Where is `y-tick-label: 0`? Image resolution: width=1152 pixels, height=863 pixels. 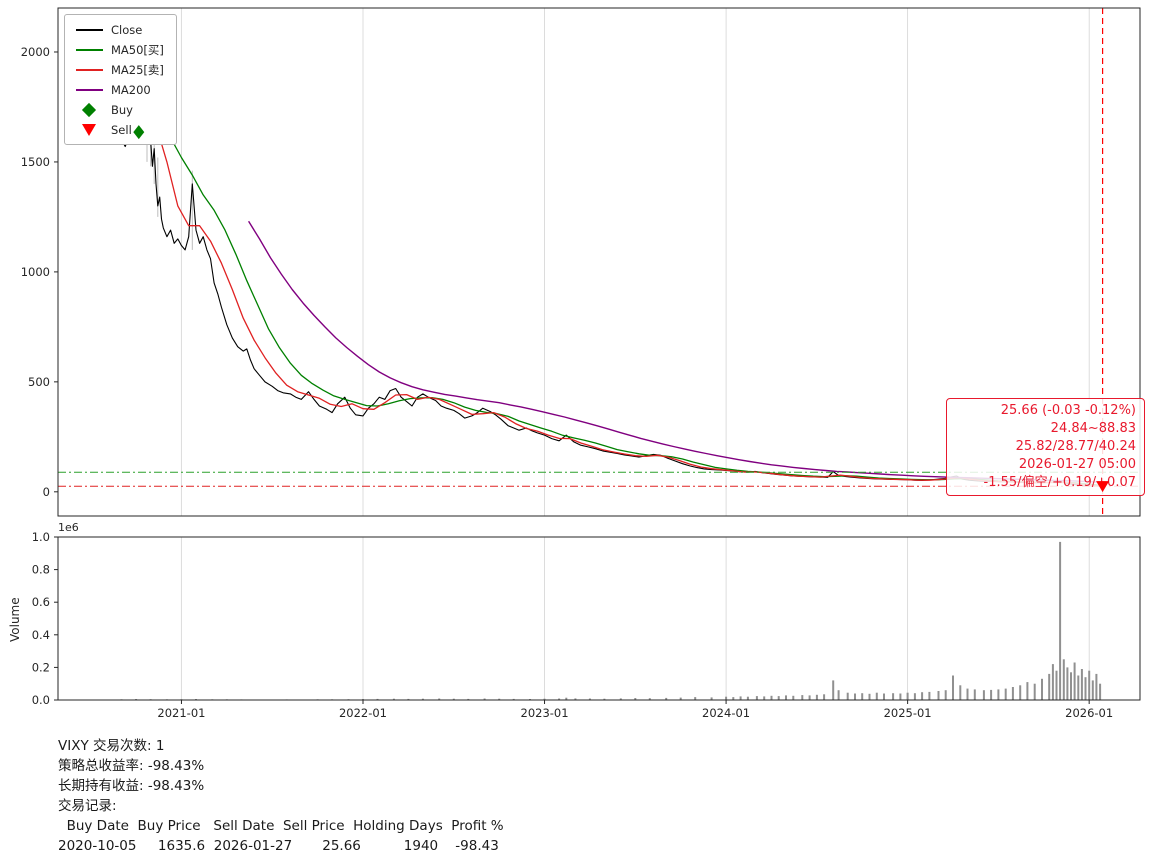 y-tick-label: 0 is located at coordinates (46, 492).